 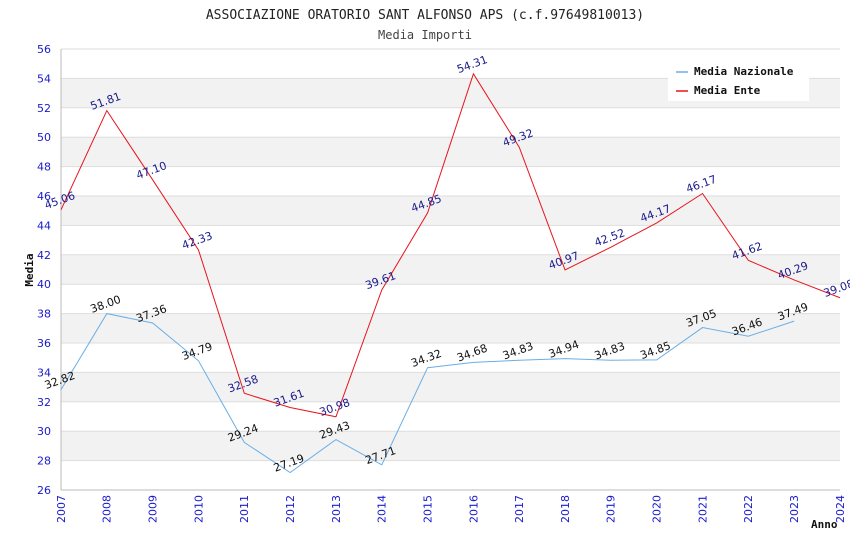 I want to click on data-label: 38.00, so click(x=106, y=304).